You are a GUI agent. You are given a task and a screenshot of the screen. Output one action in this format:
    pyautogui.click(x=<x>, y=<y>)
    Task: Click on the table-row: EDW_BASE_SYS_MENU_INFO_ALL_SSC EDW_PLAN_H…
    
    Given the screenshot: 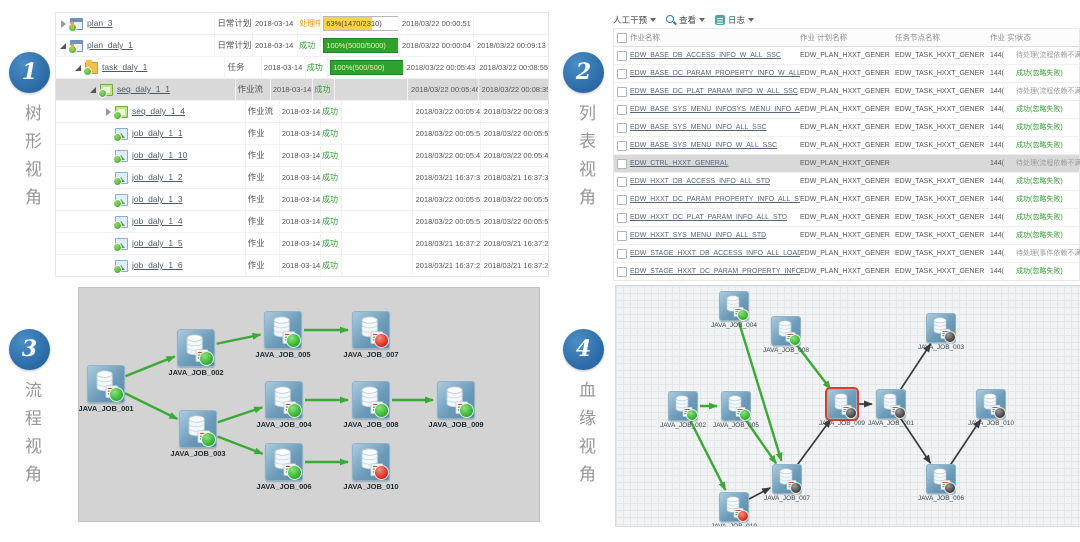 What is the action you would take?
    pyautogui.click(x=846, y=128)
    